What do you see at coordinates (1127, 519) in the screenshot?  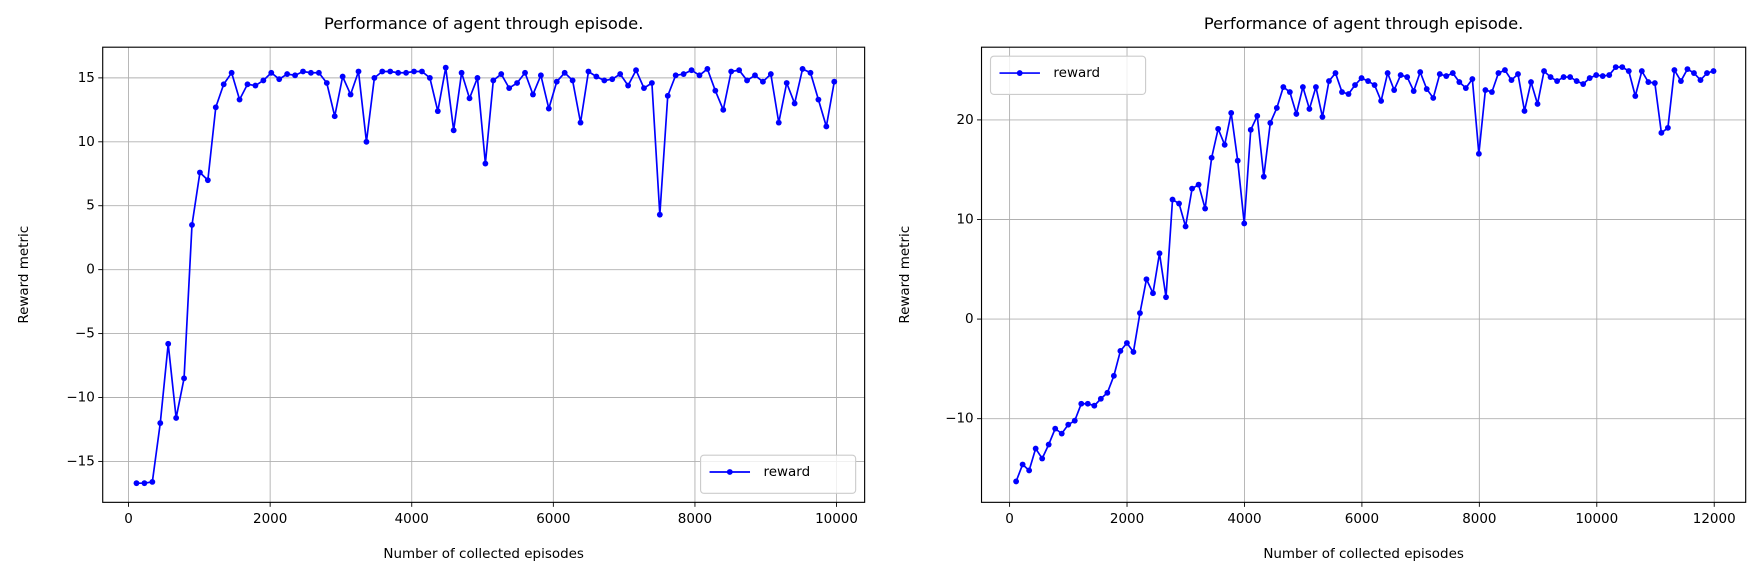 I see `x-tick-label: 2000` at bounding box center [1127, 519].